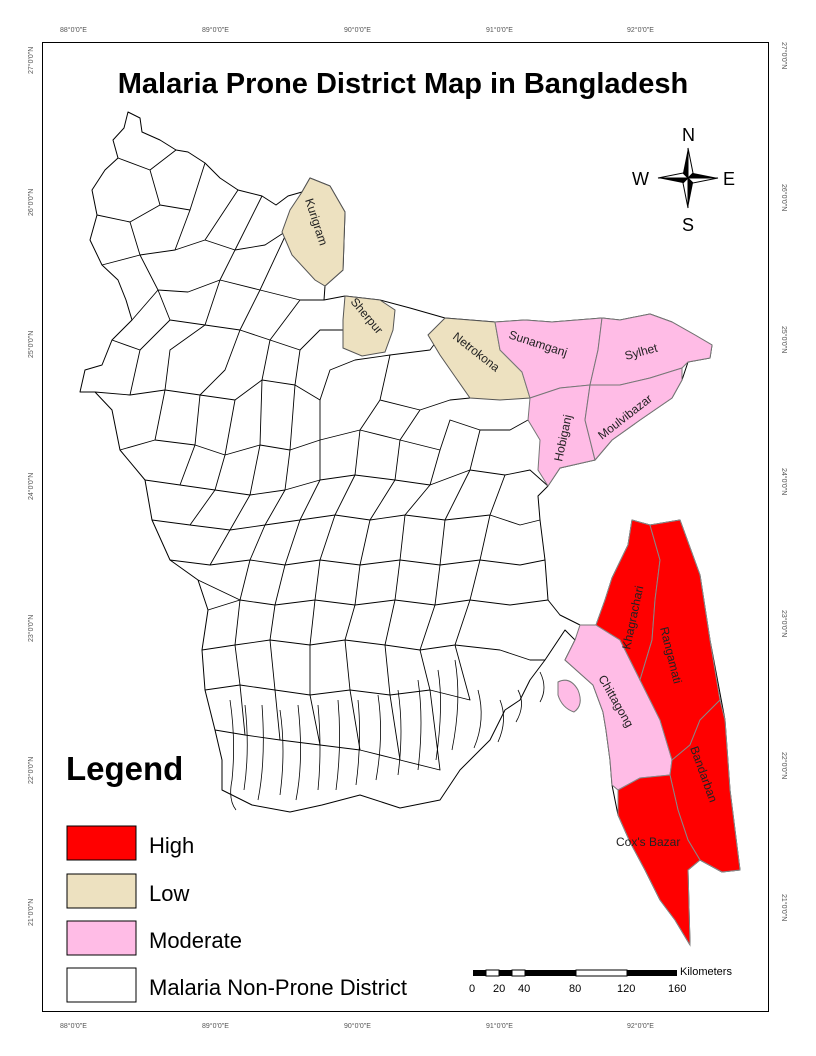 This screenshot has width=816, height=1056. Describe the element at coordinates (215, 1026) in the screenshot. I see `lon-label-bottom: 89°0'0"E` at that location.